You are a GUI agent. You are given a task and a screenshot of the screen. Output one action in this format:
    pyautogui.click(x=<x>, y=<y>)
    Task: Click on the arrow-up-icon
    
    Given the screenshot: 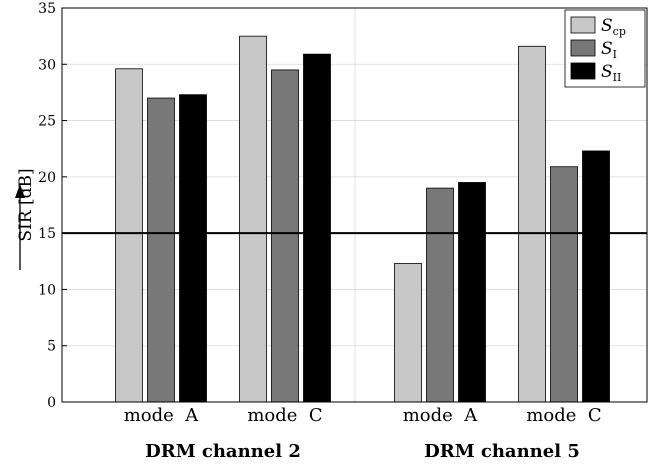 What is the action you would take?
    pyautogui.click(x=20, y=191)
    